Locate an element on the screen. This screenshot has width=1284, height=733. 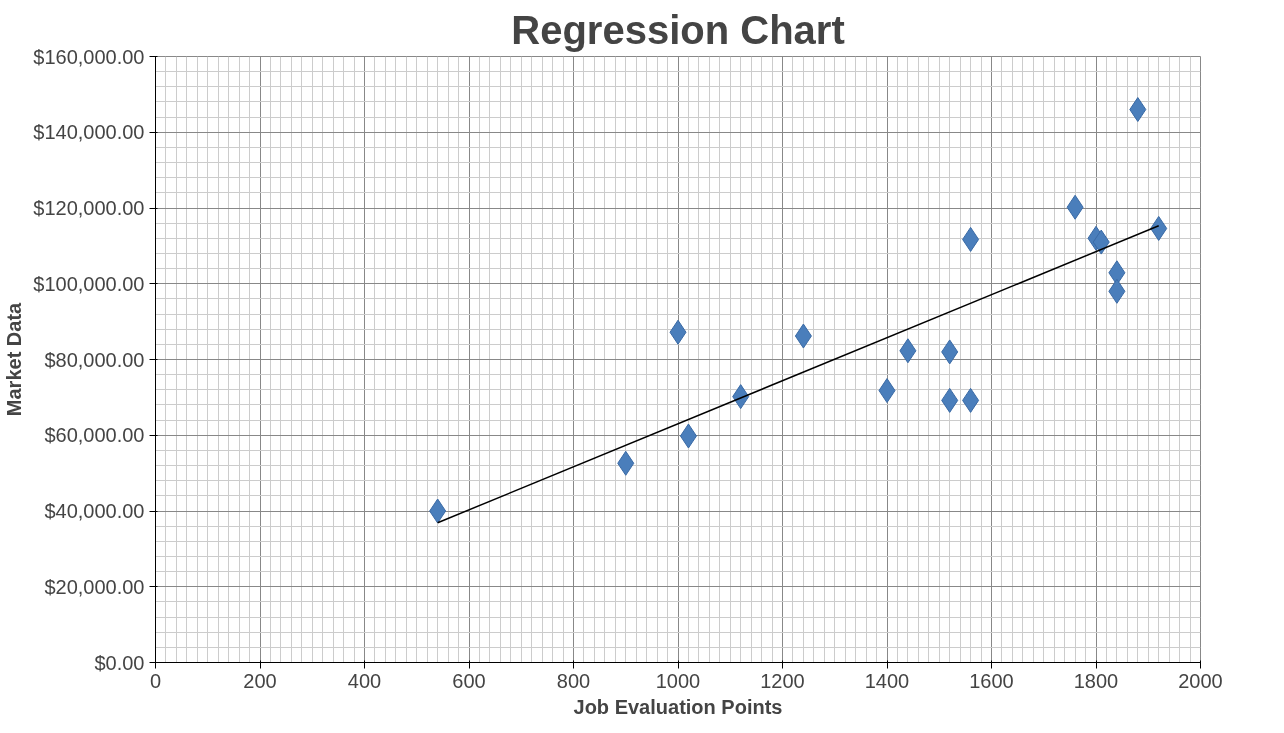
x-tick-label: 400 is located at coordinates (364, 680).